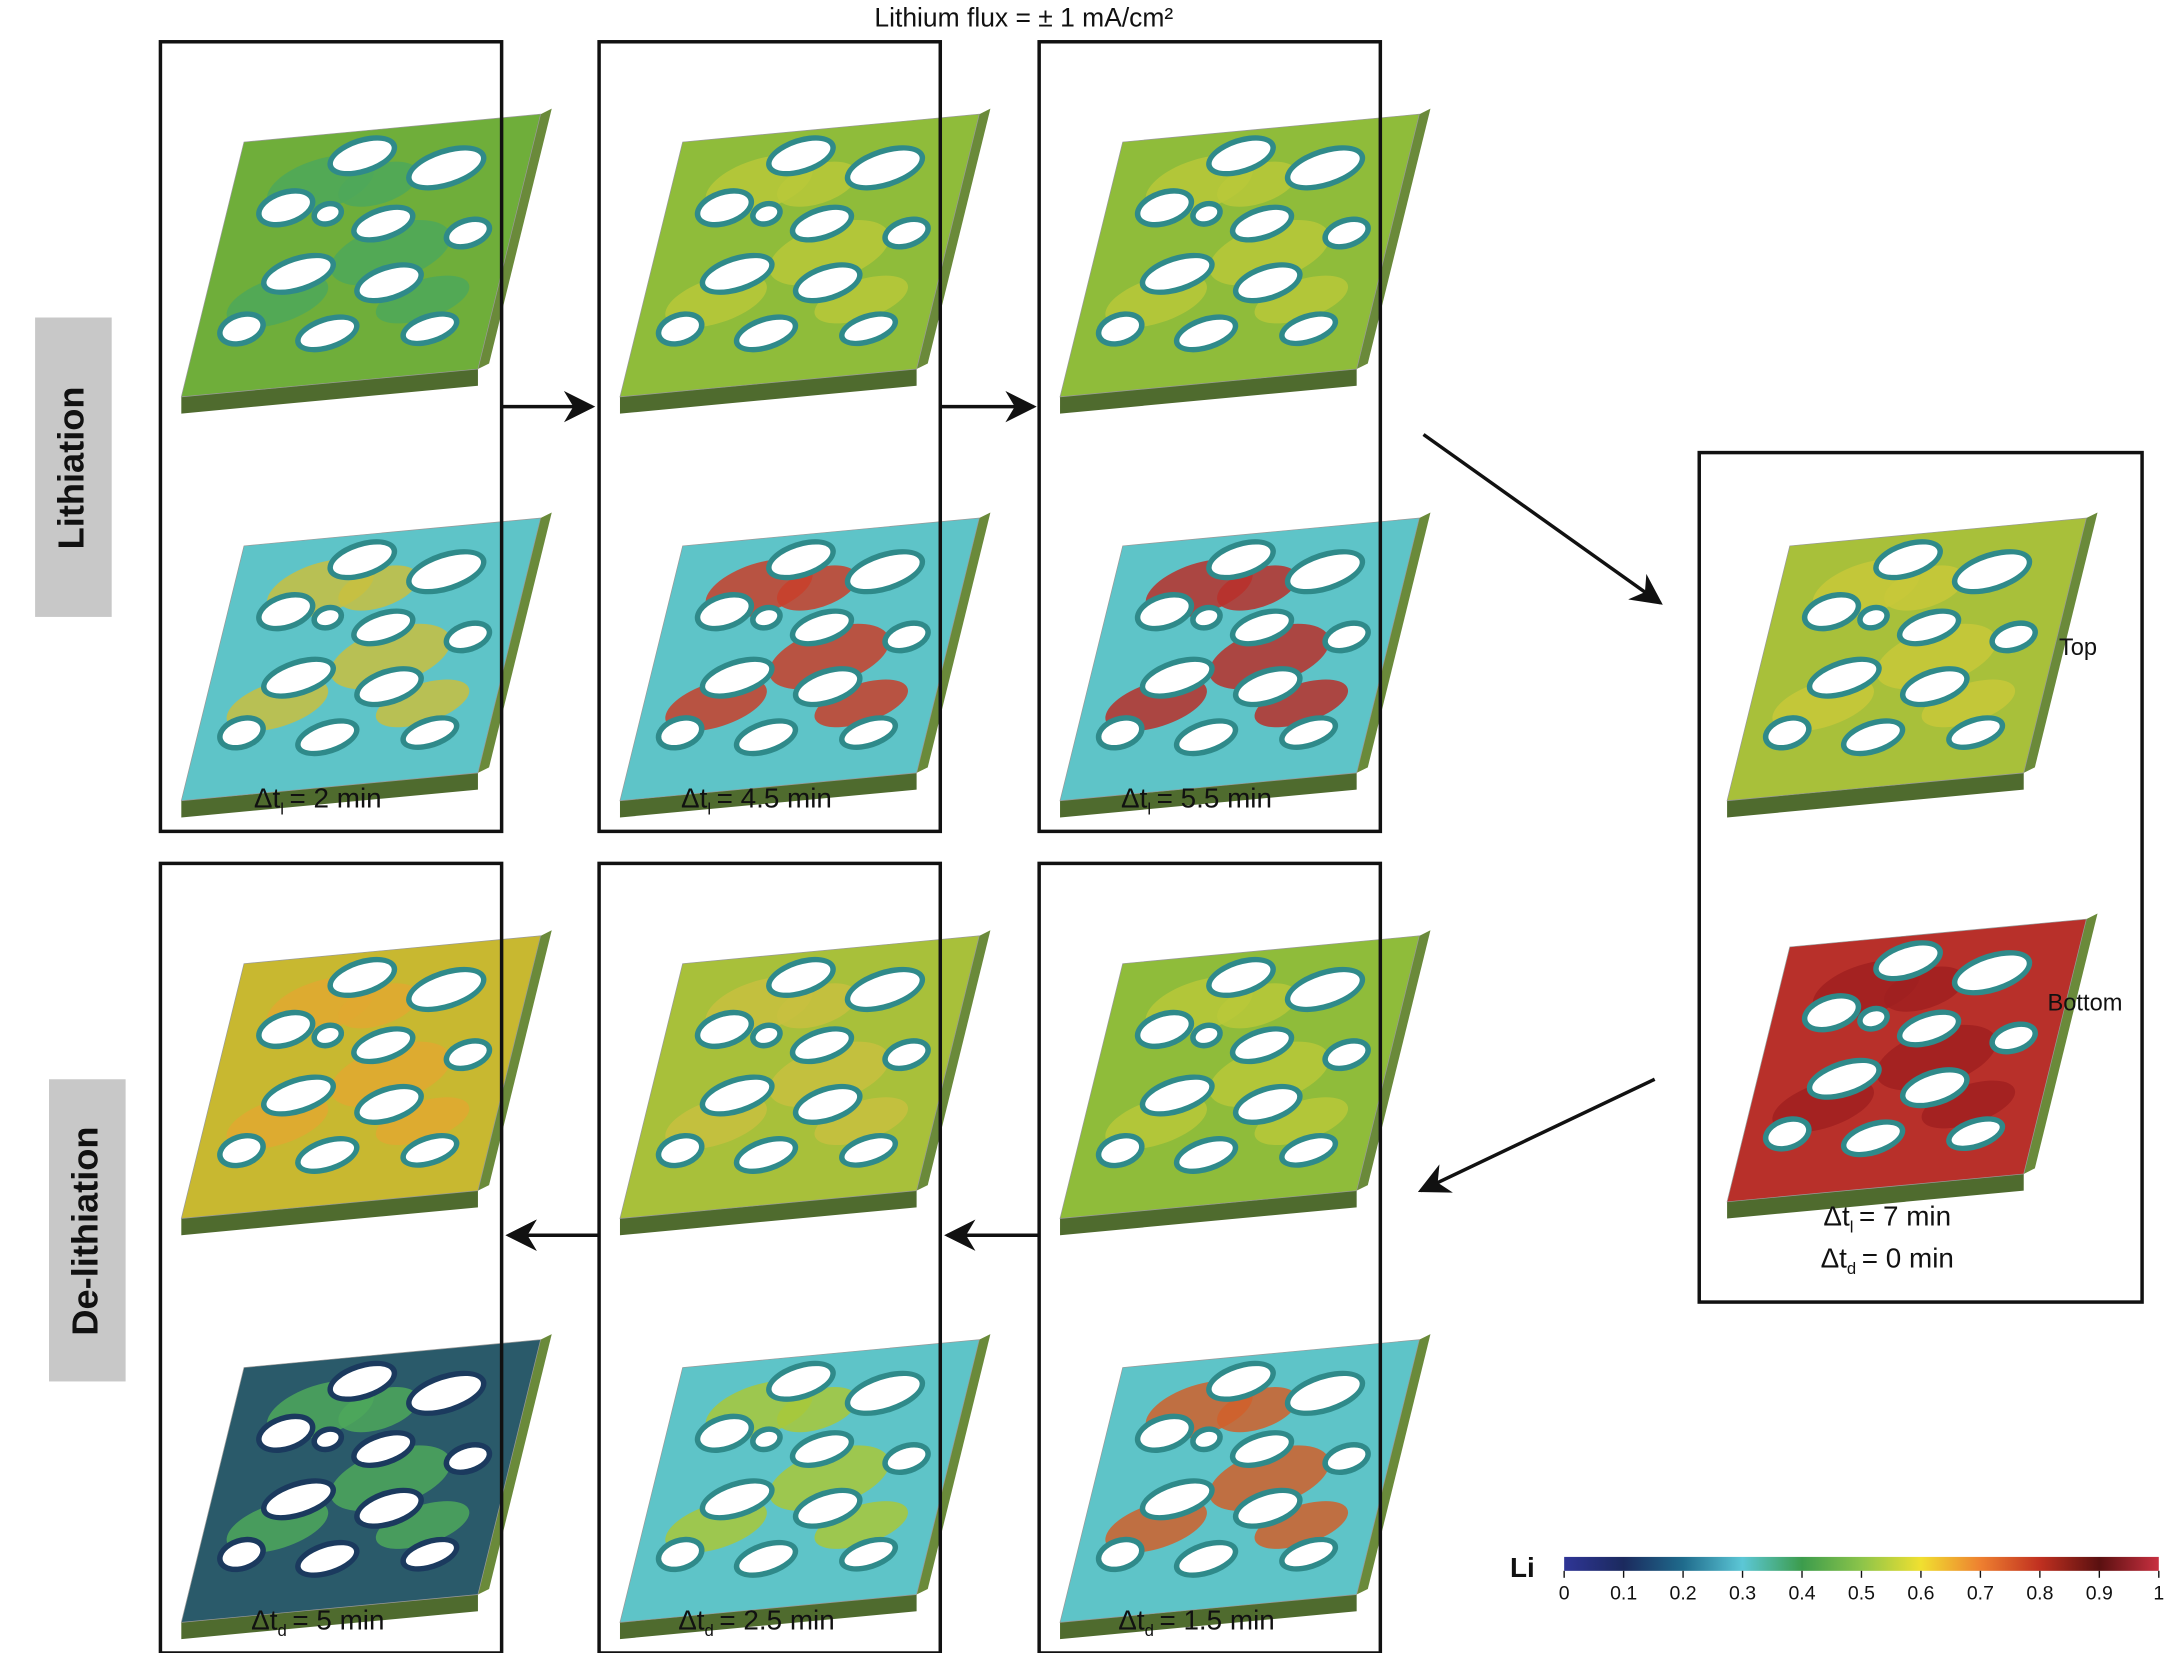 Image resolution: width=2173 pixels, height=1653 pixels. What do you see at coordinates (336, 798) in the screenshot?
I see `time-text: = 2 min` at bounding box center [336, 798].